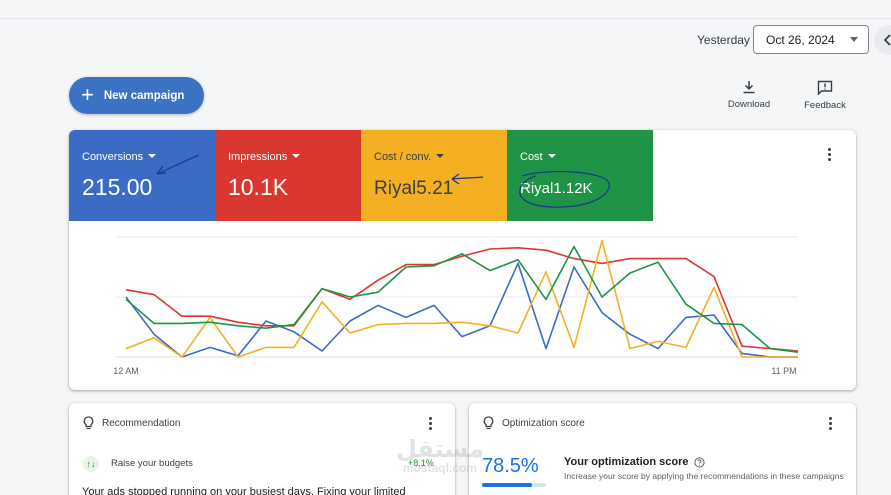 The height and width of the screenshot is (495, 891). I want to click on circle-annotation-icon, so click(564, 189).